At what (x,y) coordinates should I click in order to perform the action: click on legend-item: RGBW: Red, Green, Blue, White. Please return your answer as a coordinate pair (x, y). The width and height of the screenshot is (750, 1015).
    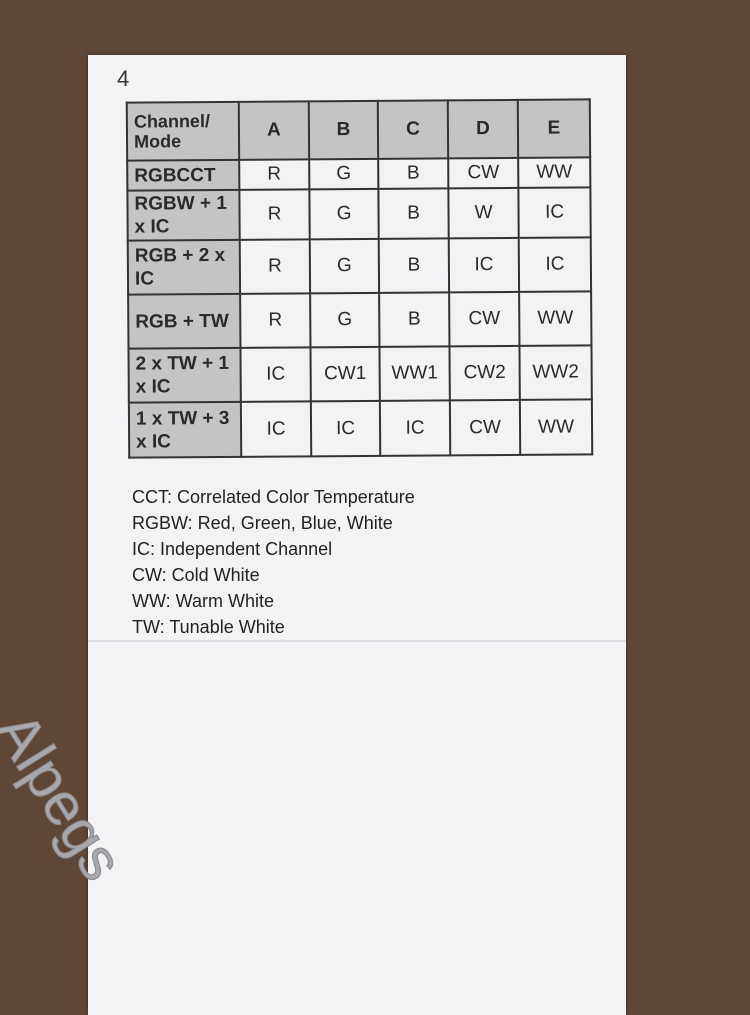
    Looking at the image, I should click on (262, 523).